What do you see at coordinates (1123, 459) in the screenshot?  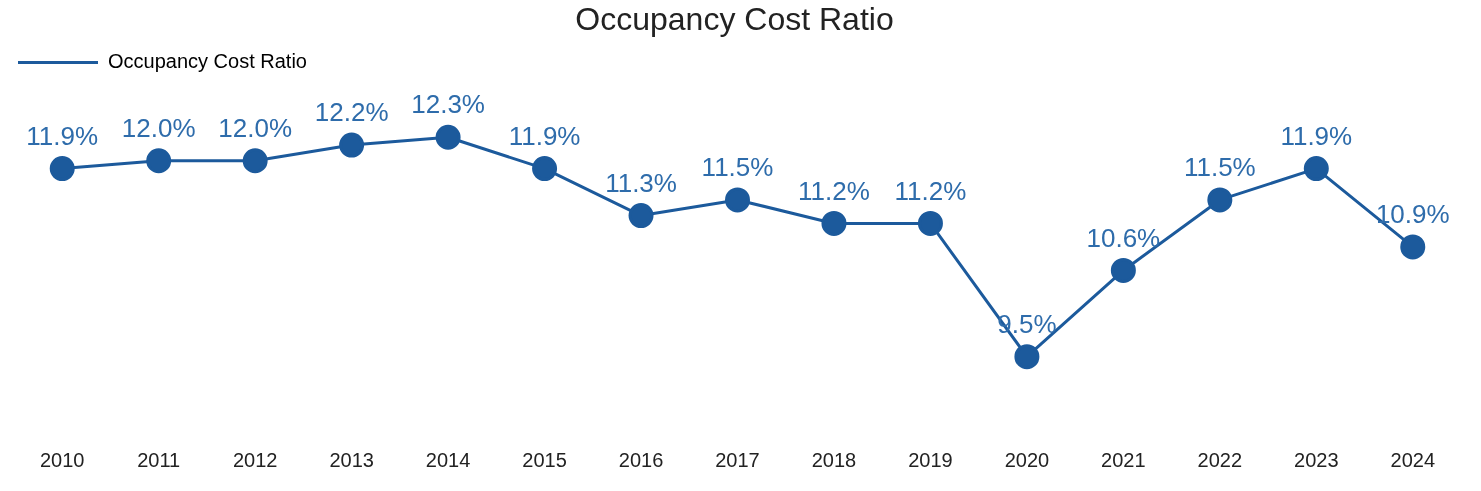 I see `x-tick-label: 2021` at bounding box center [1123, 459].